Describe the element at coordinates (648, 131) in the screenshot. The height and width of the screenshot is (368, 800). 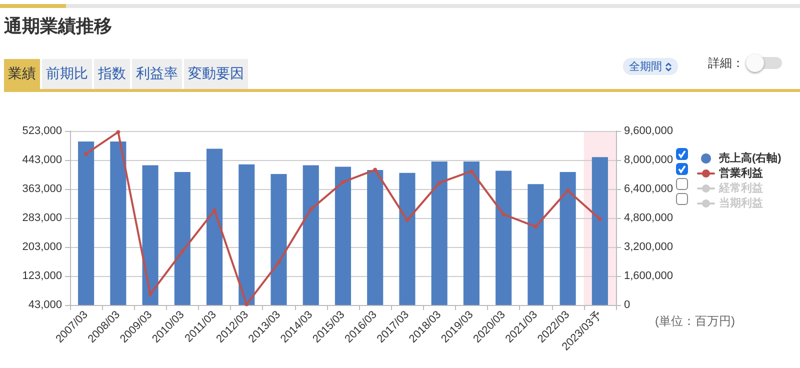
I see `y2-tick-label: 9,600,000` at that location.